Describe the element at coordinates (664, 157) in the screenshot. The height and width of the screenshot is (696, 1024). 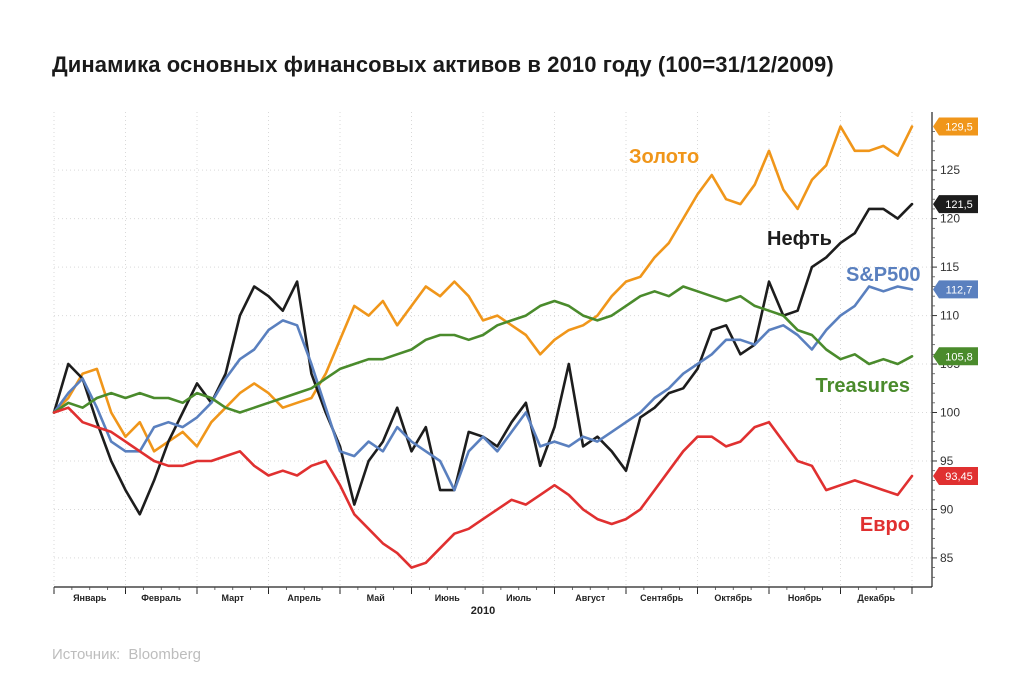
I see `series-label: Золото` at that location.